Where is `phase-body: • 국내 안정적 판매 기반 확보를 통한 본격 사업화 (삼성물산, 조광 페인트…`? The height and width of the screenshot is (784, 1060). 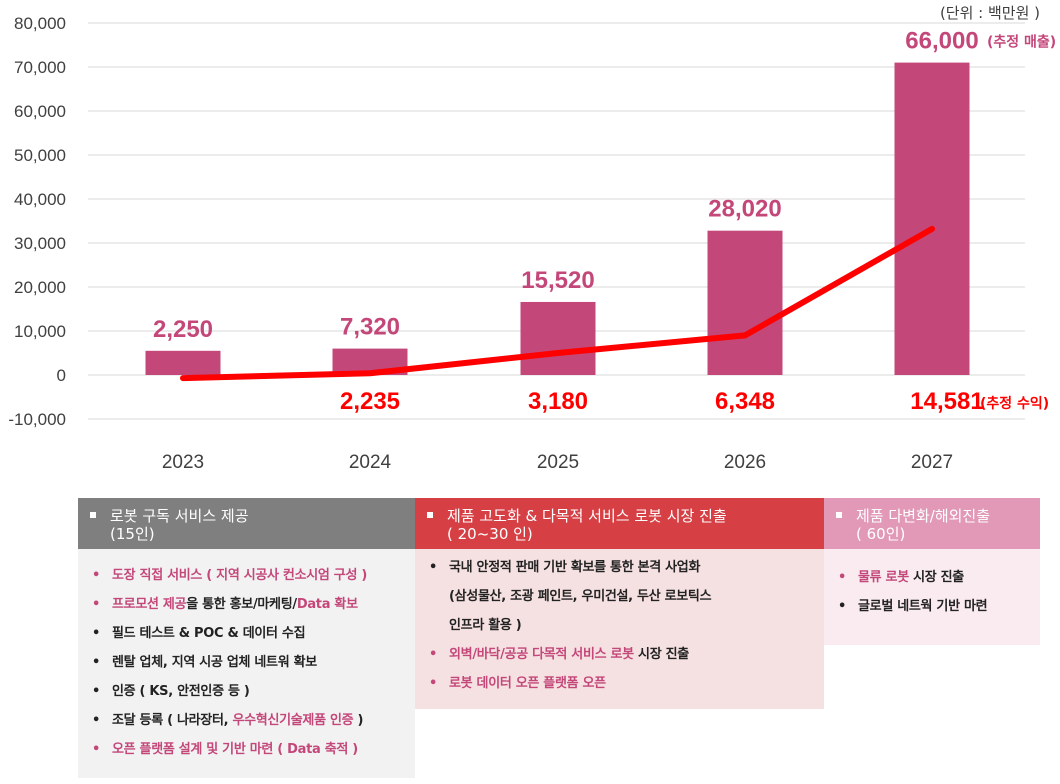 phase-body: • 국내 안정적 판매 기반 확보를 통한 본격 사업화 (삼성물산, 조광 페인트… is located at coordinates (619, 629).